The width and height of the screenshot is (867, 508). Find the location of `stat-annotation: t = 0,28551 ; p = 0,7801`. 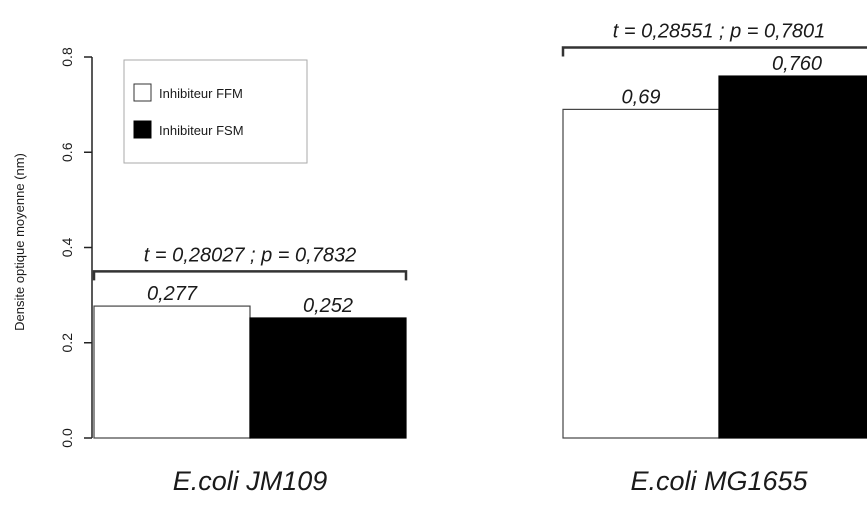

stat-annotation: t = 0,28551 ; p = 0,7801 is located at coordinates (719, 31).